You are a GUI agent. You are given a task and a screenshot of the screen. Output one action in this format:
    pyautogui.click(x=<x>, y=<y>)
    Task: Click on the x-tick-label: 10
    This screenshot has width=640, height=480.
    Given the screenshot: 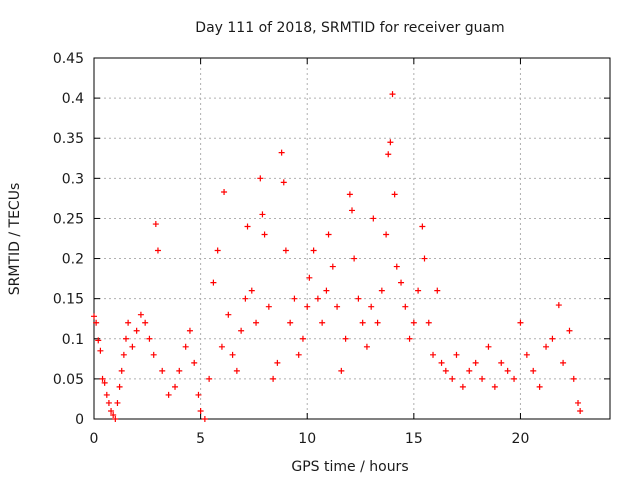 What is the action you would take?
    pyautogui.click(x=307, y=439)
    